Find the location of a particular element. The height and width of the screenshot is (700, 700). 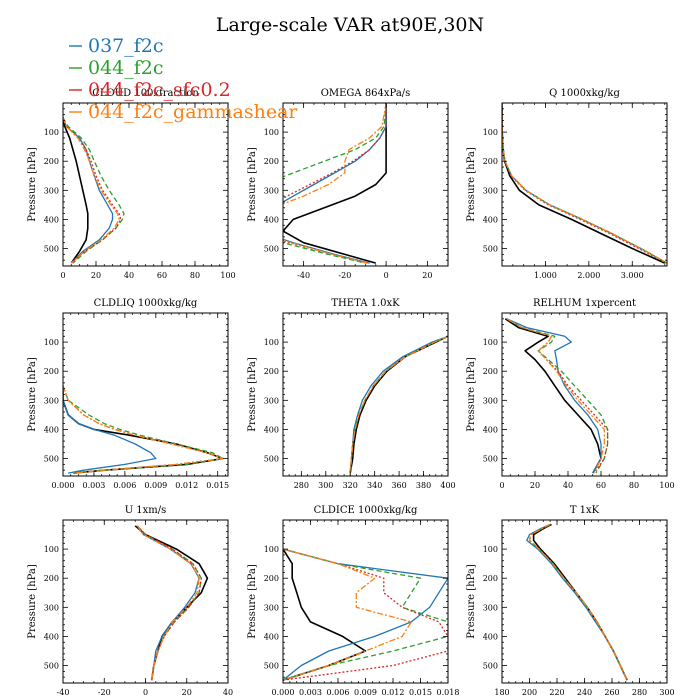

x-tick-label: 200 is located at coordinates (529, 692).